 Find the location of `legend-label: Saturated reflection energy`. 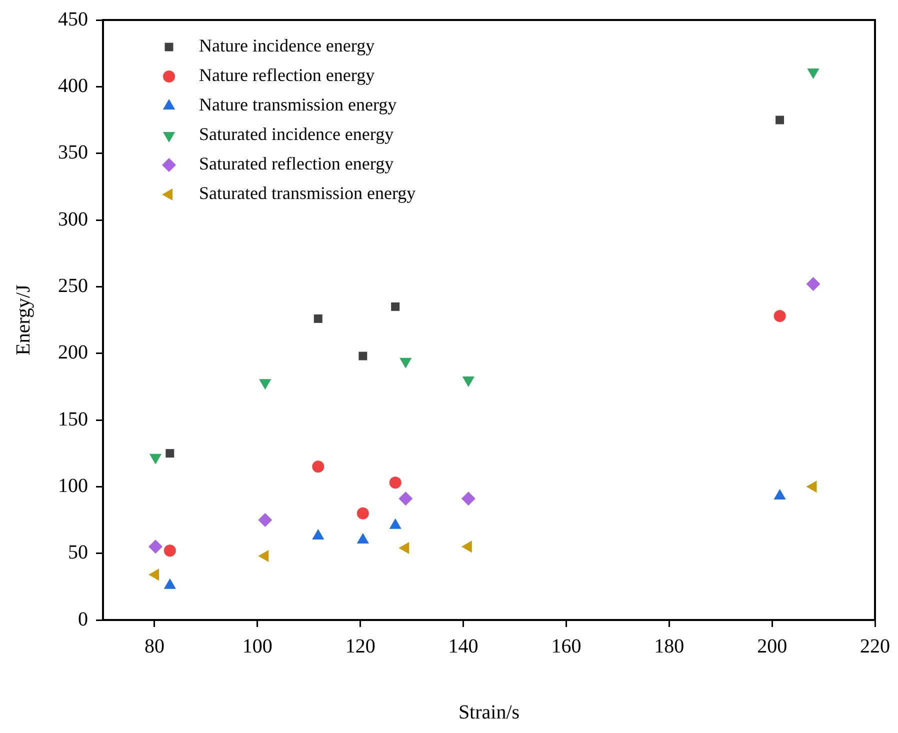

legend-label: Saturated reflection energy is located at coordinates (296, 164).